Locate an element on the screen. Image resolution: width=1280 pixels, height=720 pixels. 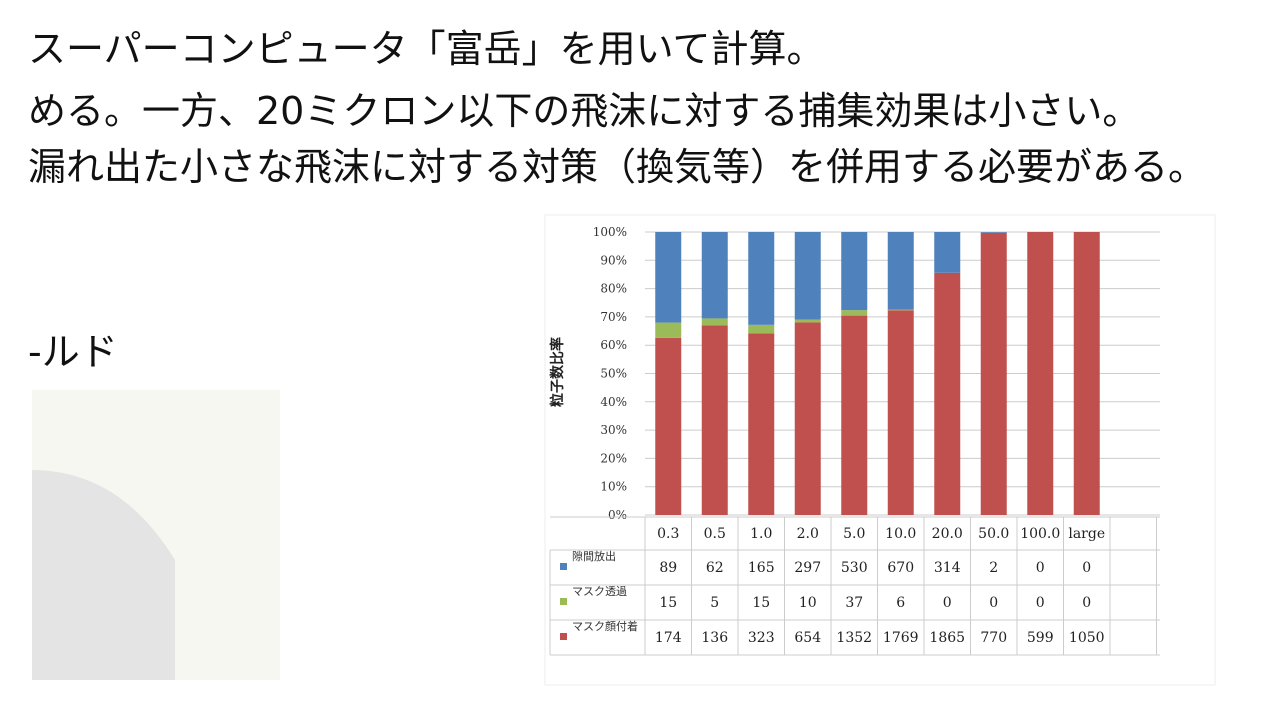
table-value: 2 is located at coordinates (993, 568).